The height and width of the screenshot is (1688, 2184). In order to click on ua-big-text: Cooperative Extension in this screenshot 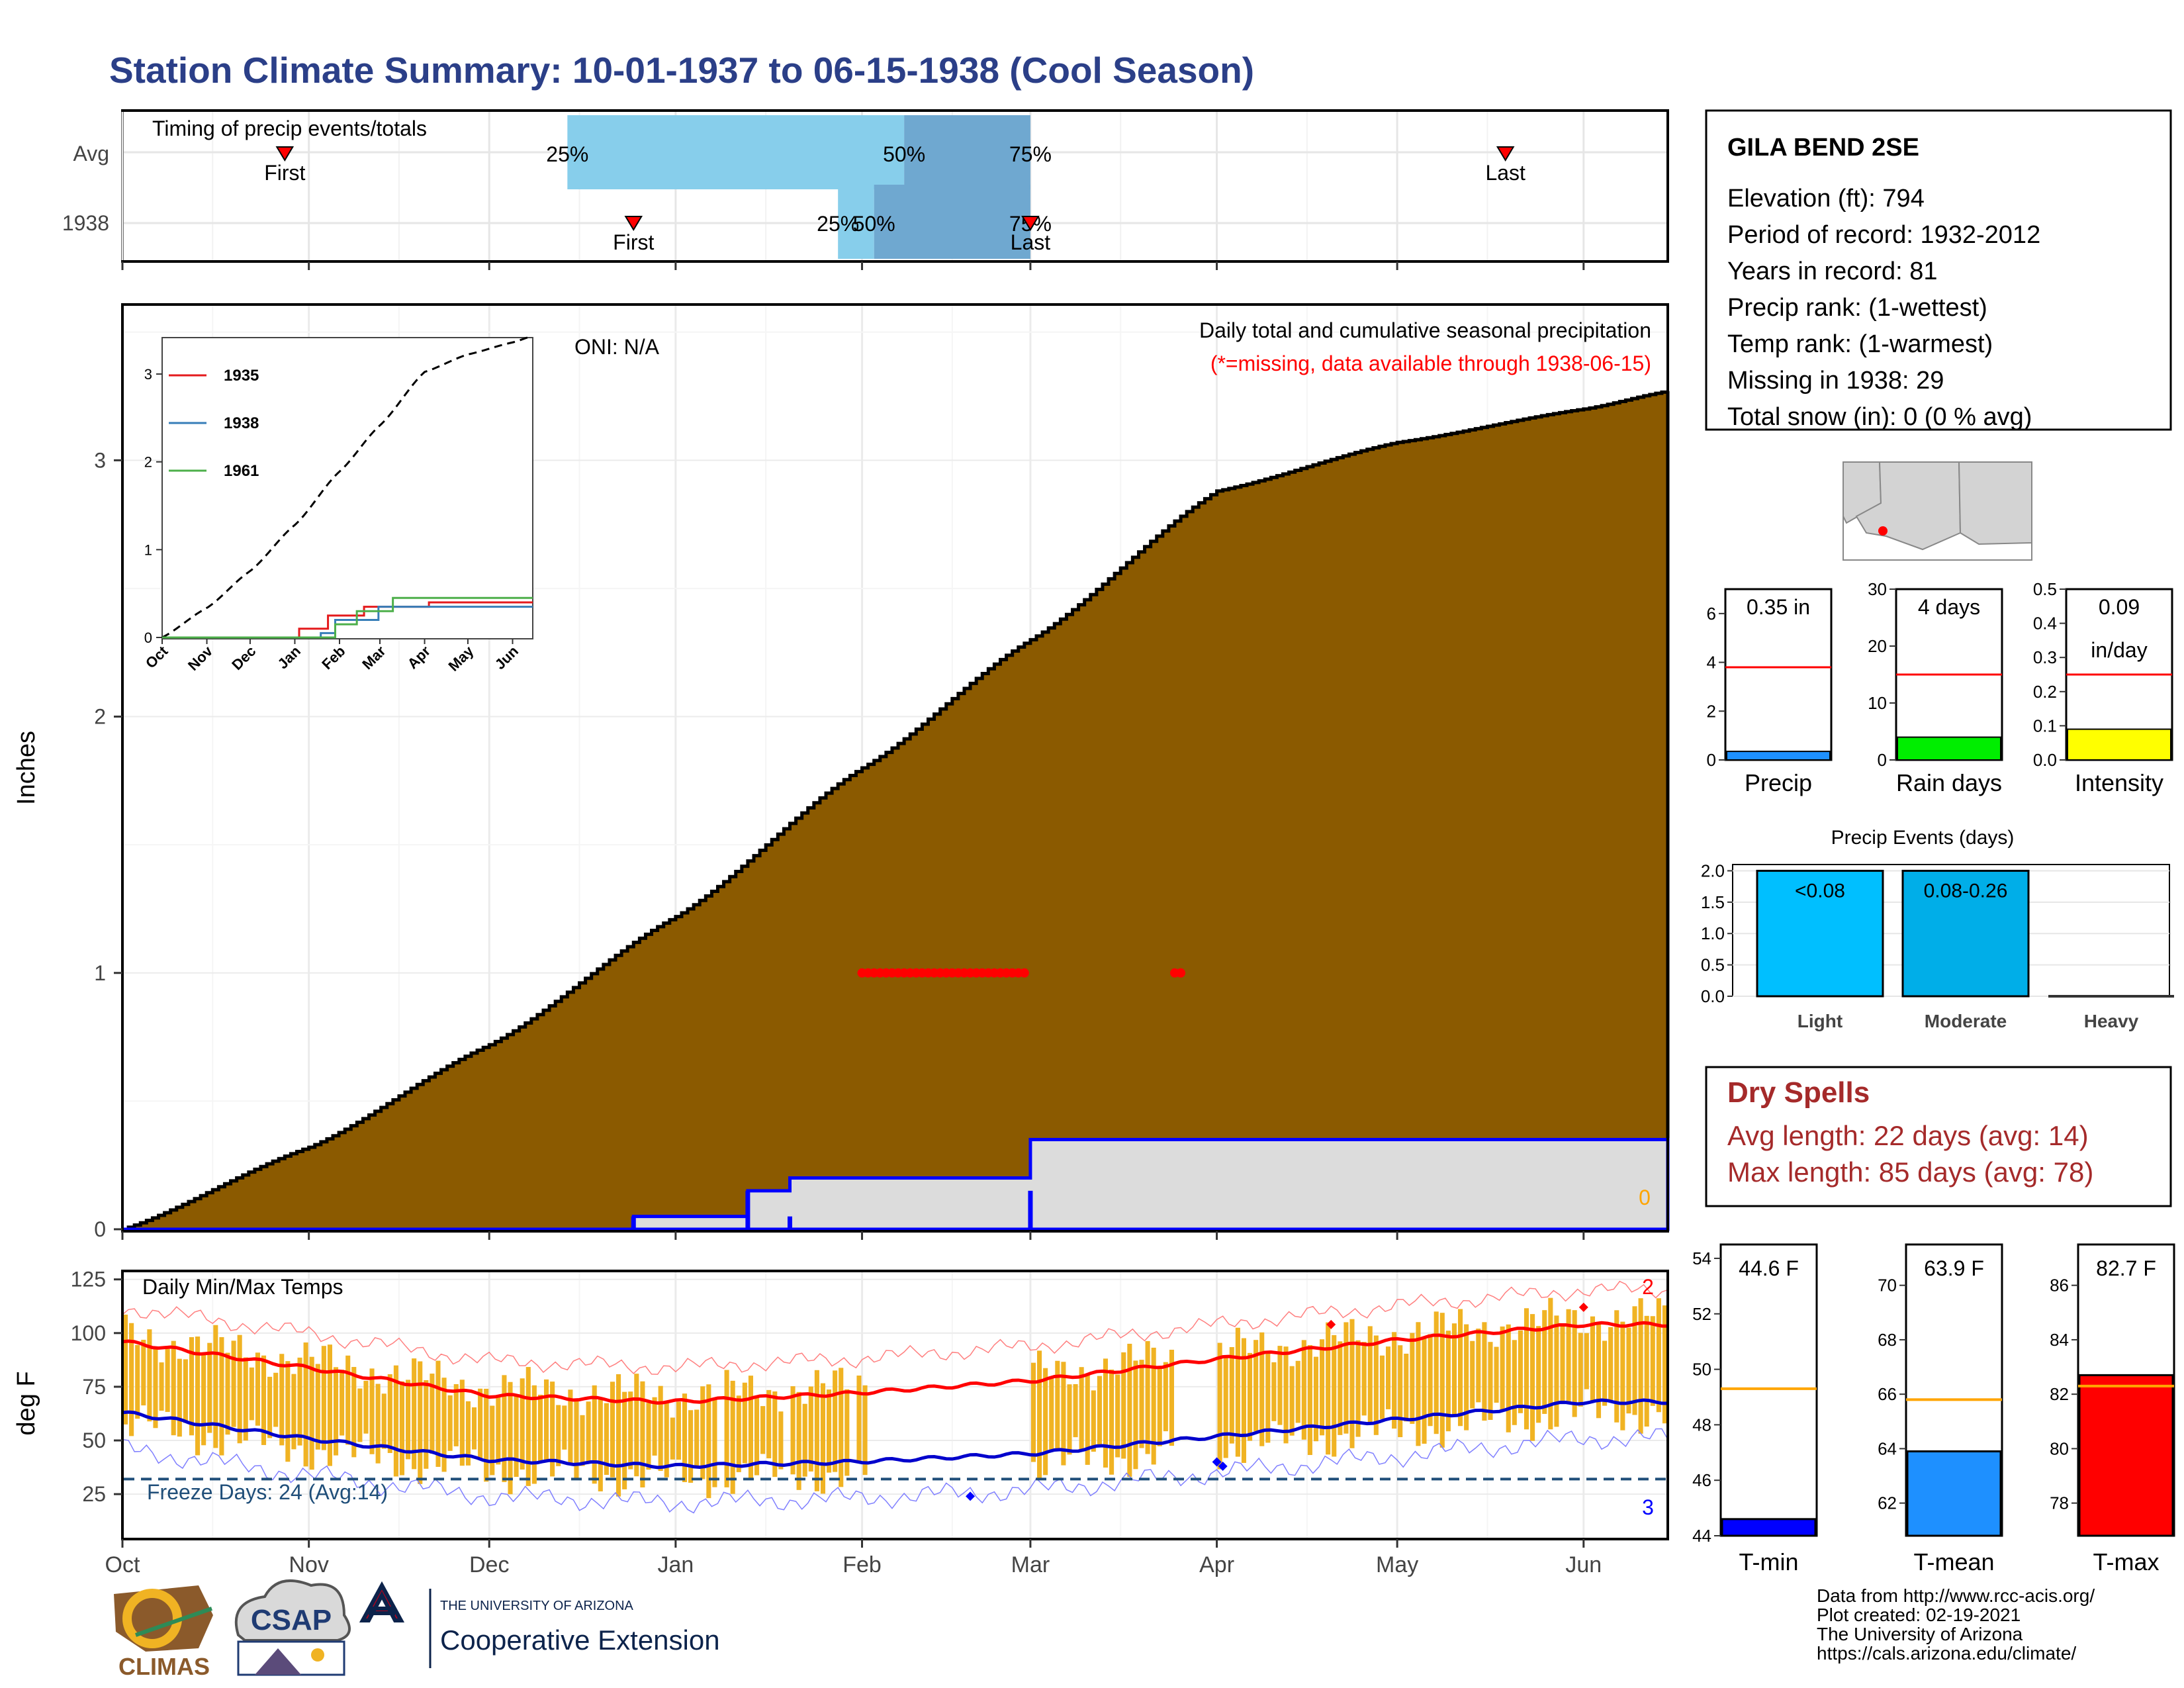, I will do `click(580, 1640)`.